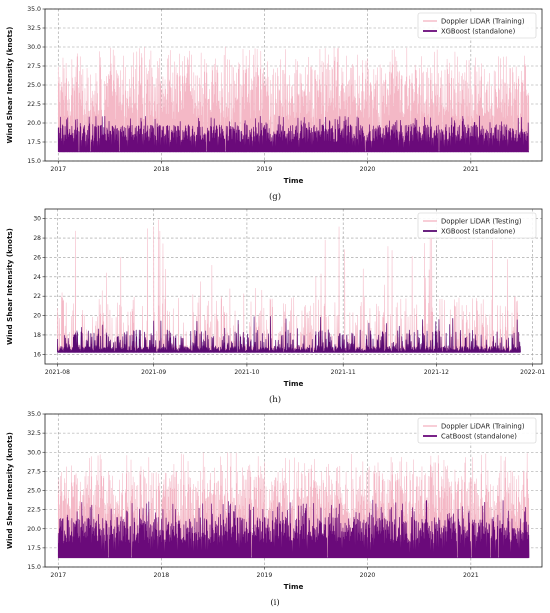  Describe the element at coordinates (37, 257) in the screenshot. I see `y-tick-label: 26` at that location.